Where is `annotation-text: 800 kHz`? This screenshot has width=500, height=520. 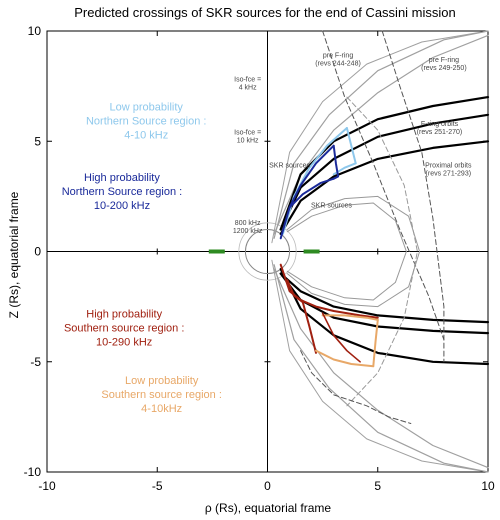
annotation-text: 800 kHz is located at coordinates (248, 223).